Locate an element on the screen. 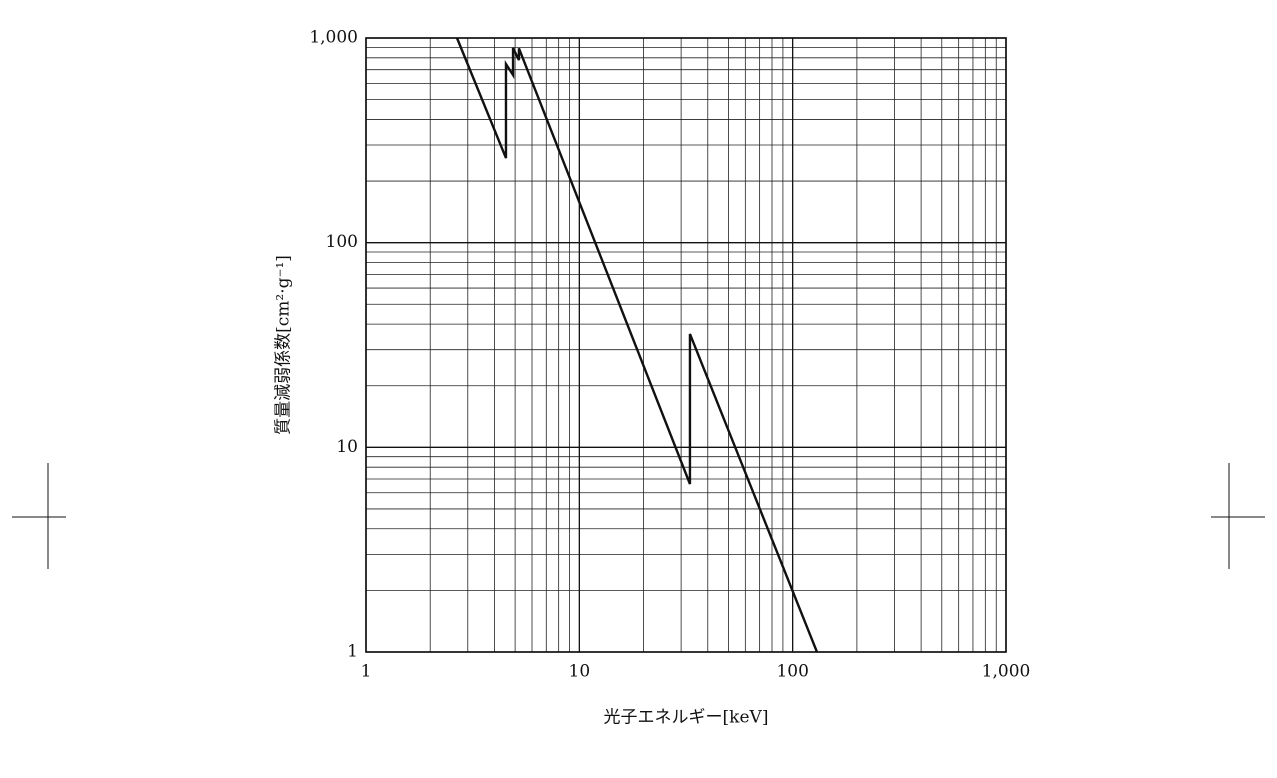 This screenshot has height=778, width=1277. x-tick-label: 100 is located at coordinates (792, 672).